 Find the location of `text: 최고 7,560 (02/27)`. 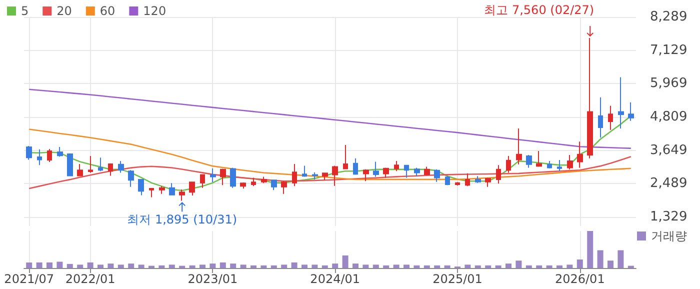

text: 최고 7,560 (02/27) is located at coordinates (539, 9).